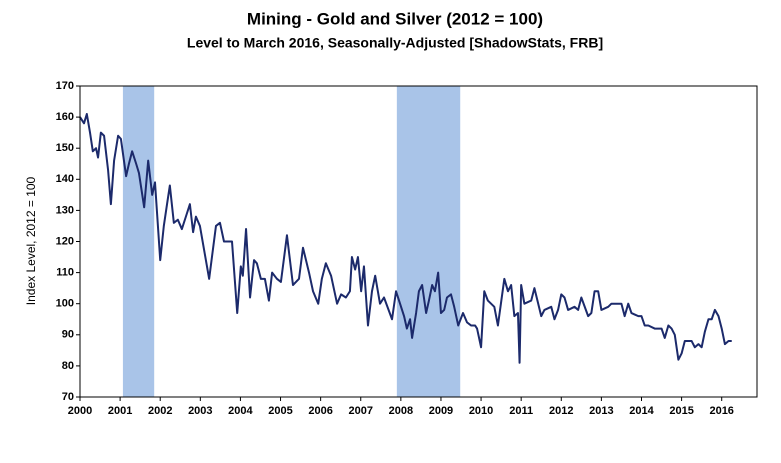 This screenshot has width=781, height=463. I want to click on y-tick-label: 80, so click(68, 366).